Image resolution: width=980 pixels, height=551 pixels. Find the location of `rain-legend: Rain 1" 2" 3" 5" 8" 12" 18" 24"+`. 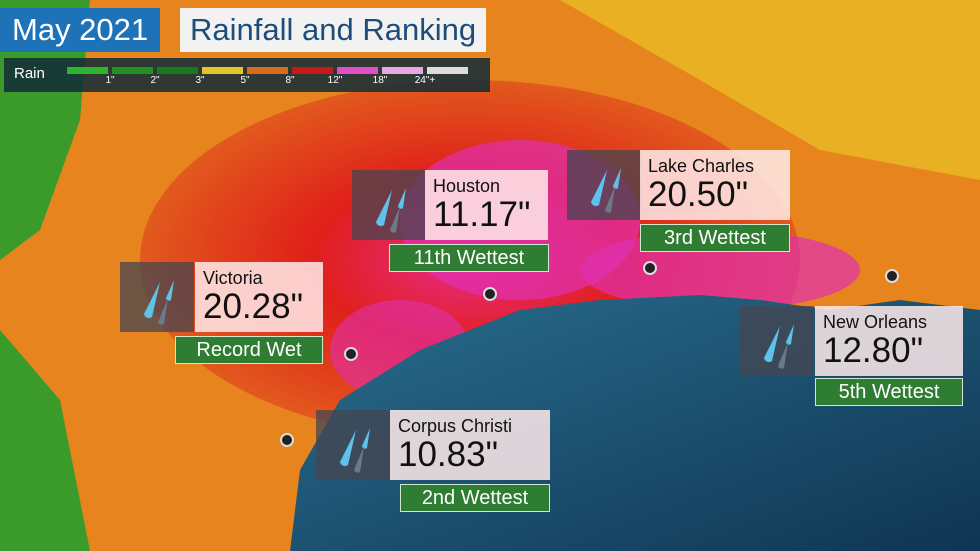

rain-legend: Rain 1" 2" 3" 5" 8" 12" 18" 24"+ is located at coordinates (247, 75).